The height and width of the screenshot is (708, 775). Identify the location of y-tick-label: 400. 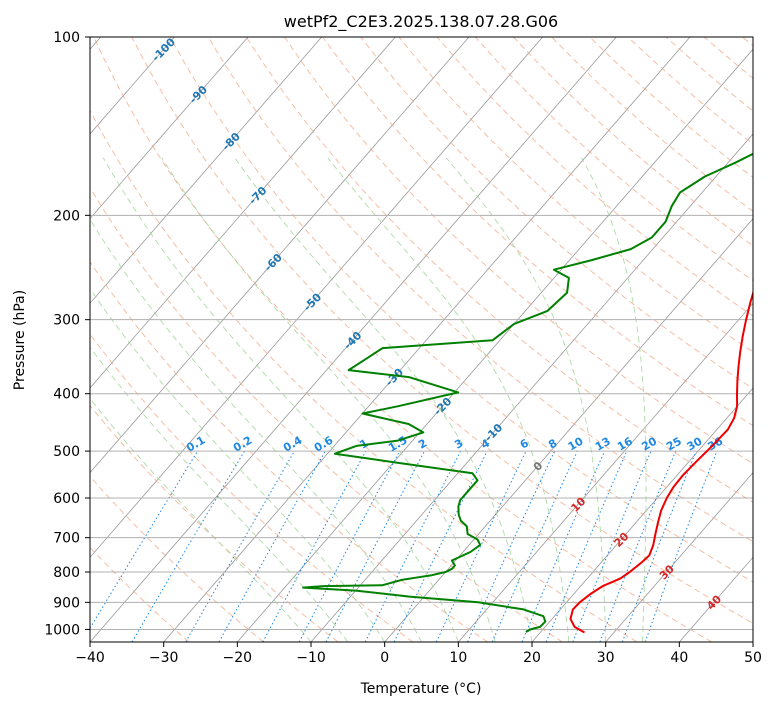
(66, 395).